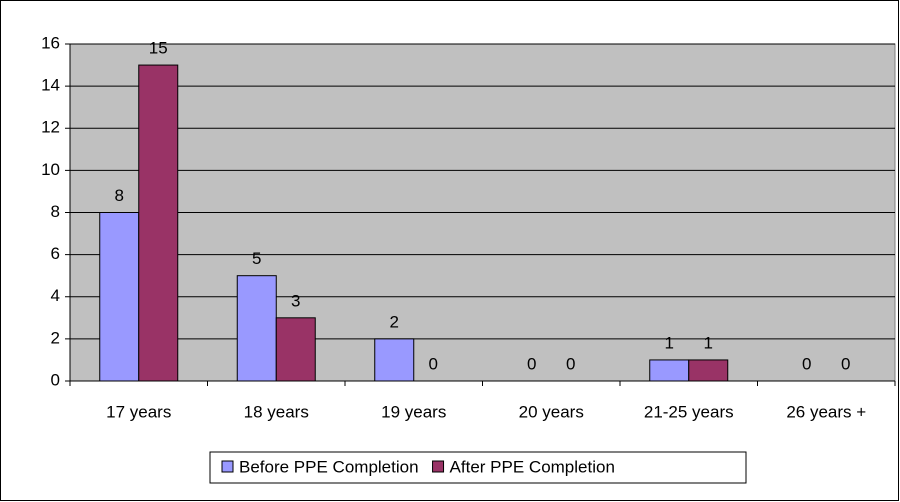 The image size is (900, 502). What do you see at coordinates (551, 411) in the screenshot?
I see `x-tick-label: 20 years` at bounding box center [551, 411].